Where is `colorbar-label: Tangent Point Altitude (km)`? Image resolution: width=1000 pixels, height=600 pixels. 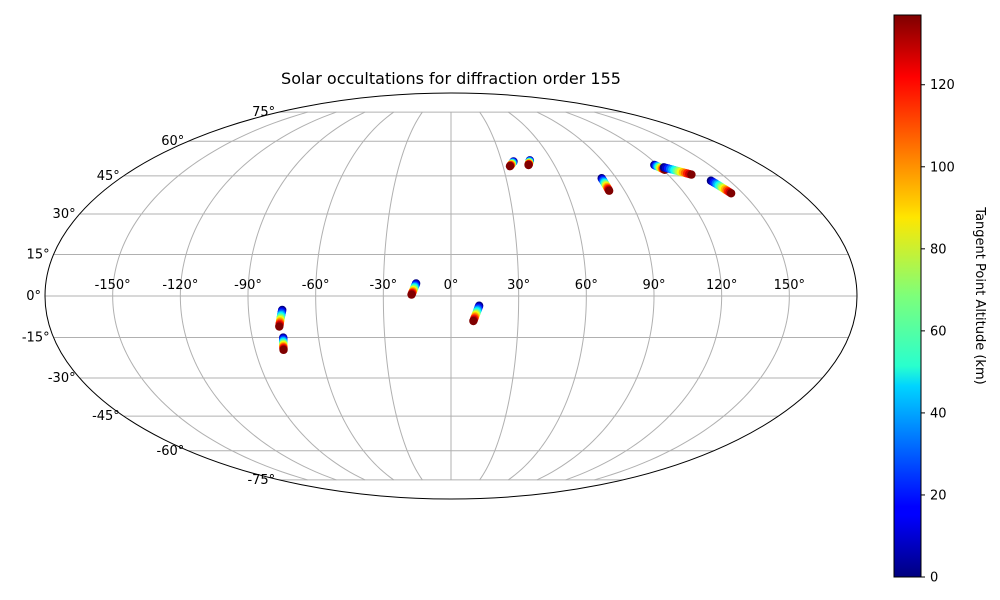 colorbar-label: Tangent Point Altitude (km) is located at coordinates (979, 295).